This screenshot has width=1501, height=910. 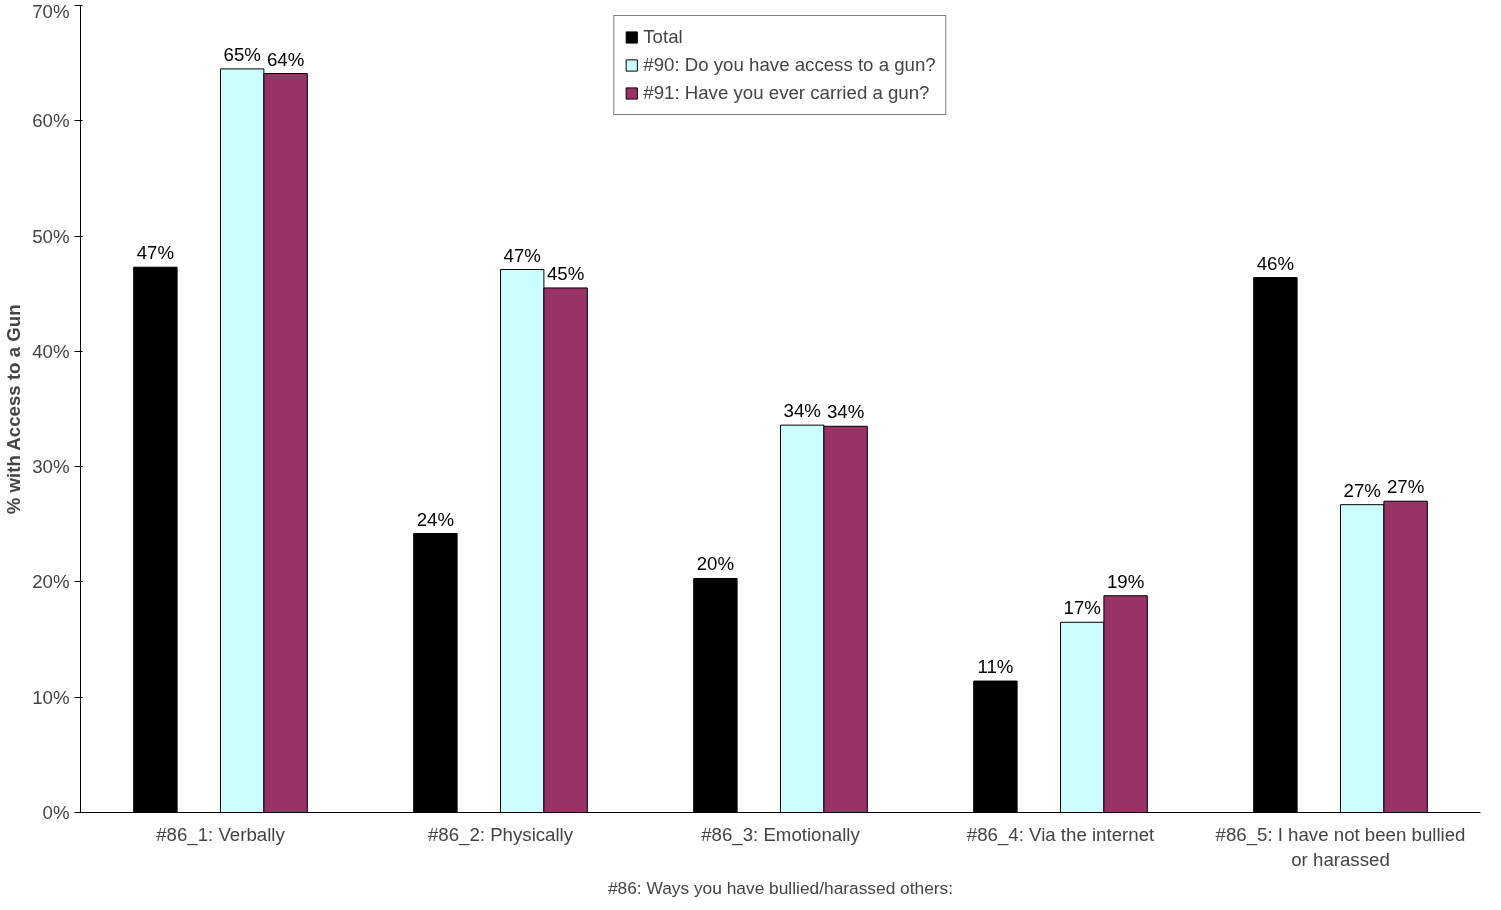 I want to click on y-axis-title: % with Access to a Gun, so click(x=14, y=409).